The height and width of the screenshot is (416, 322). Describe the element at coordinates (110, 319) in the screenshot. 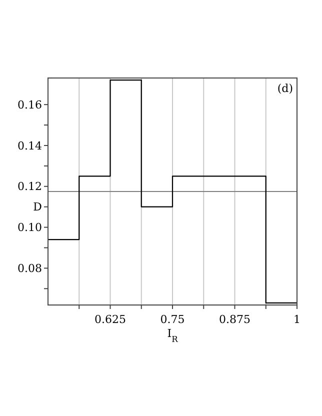

I see `x-tick-label: 0.625` at that location.